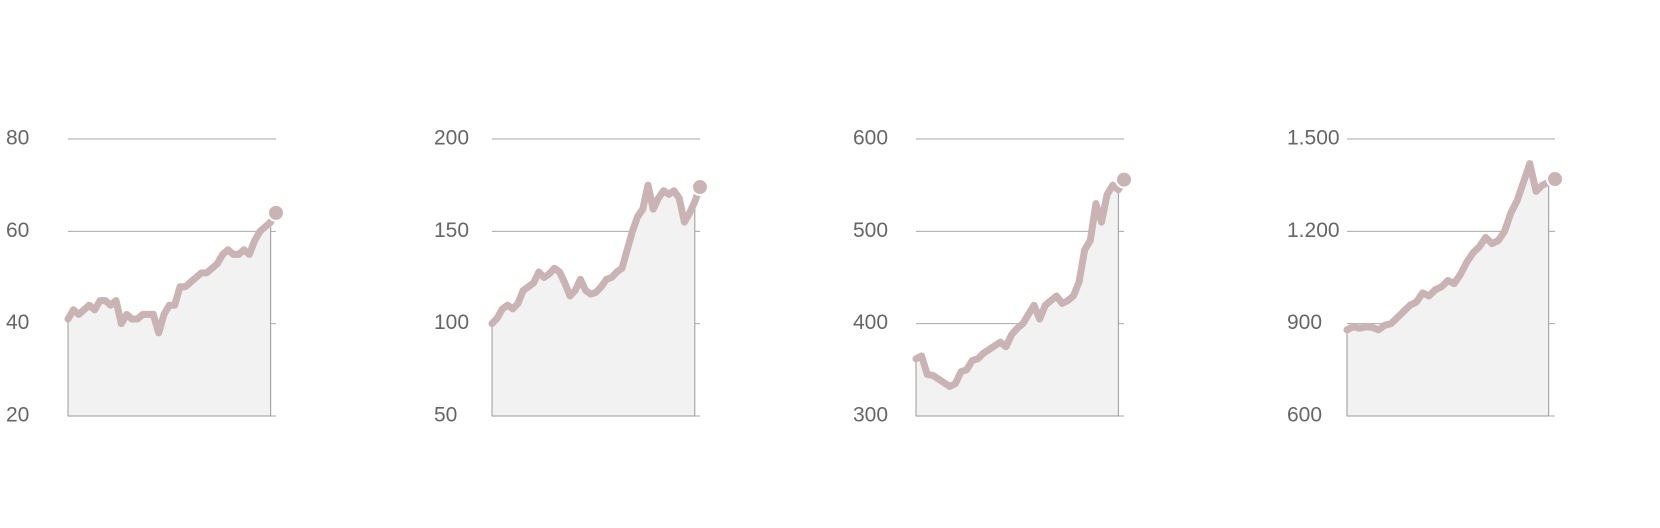 The image size is (1660, 528). I want to click on y-tick-label: 40, so click(17, 322).